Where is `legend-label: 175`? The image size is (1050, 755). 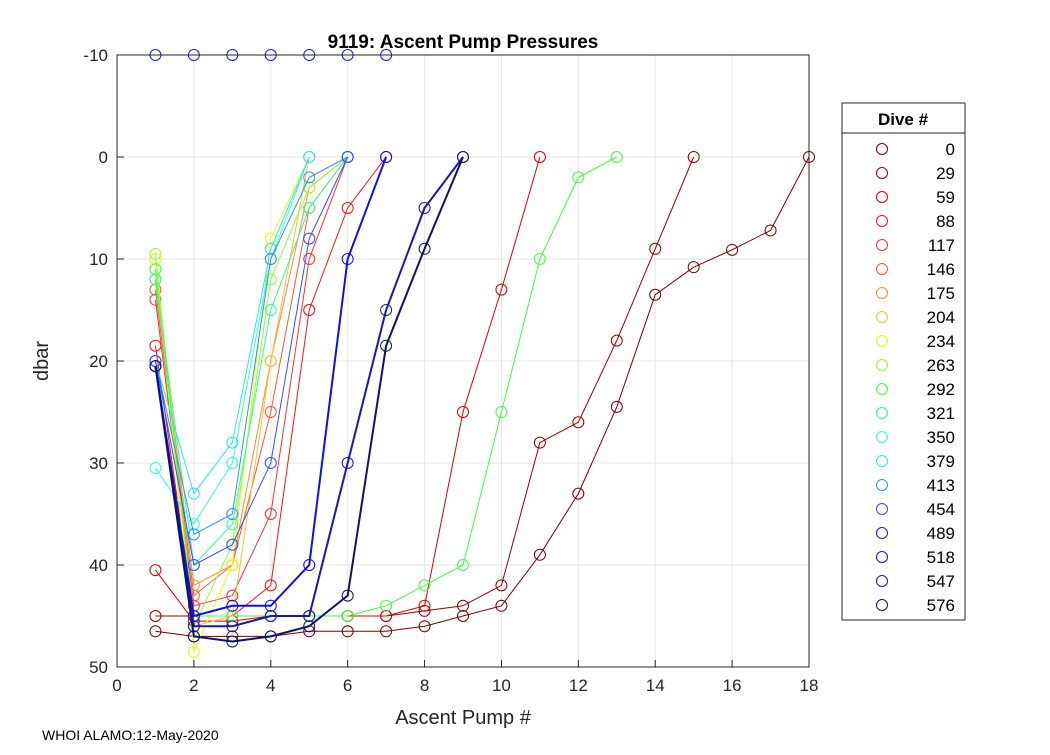 legend-label: 175 is located at coordinates (941, 293).